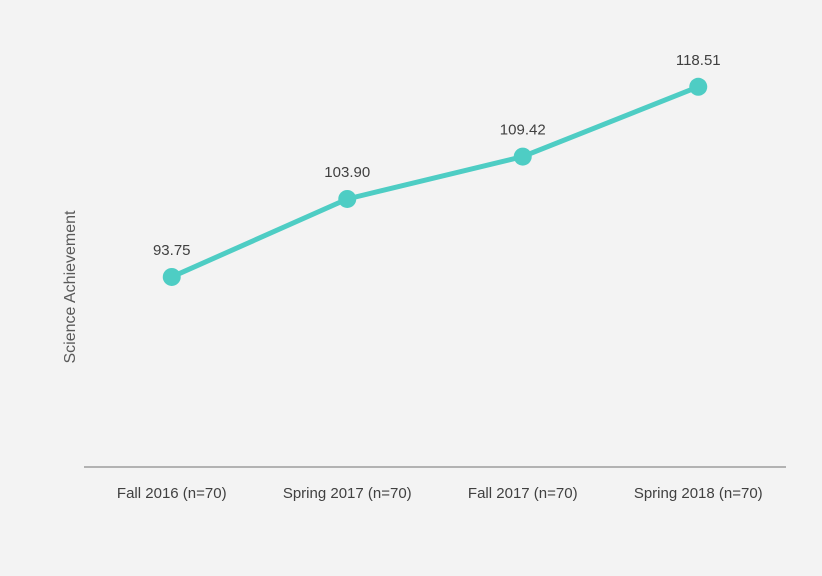  What do you see at coordinates (698, 60) in the screenshot?
I see `data-label: 118.51` at bounding box center [698, 60].